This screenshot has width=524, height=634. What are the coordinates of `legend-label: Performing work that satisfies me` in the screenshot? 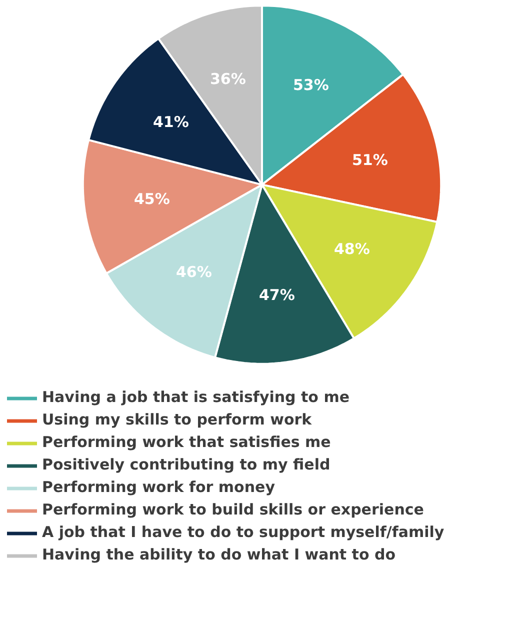 It's located at (186, 442).